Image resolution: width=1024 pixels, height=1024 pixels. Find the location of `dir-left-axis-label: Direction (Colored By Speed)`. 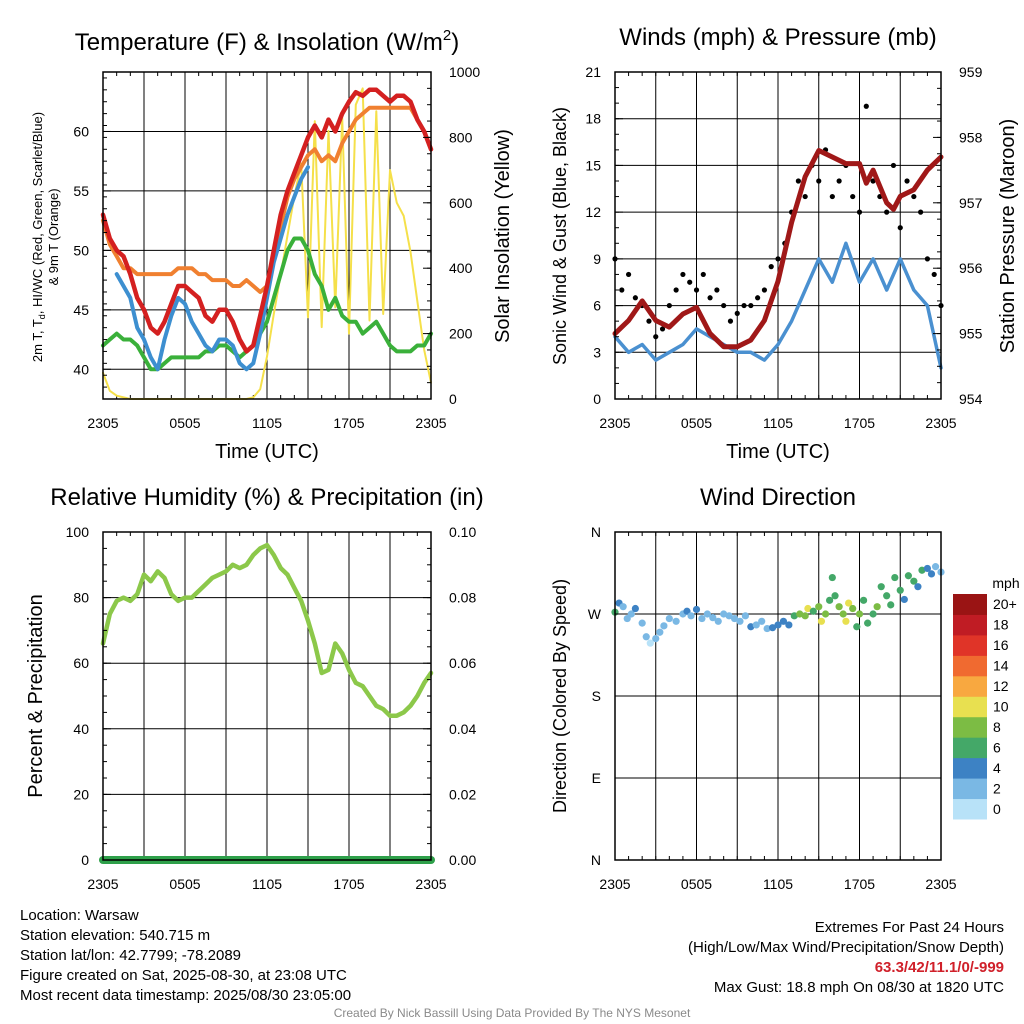

dir-left-axis-label: Direction (Colored By Speed) is located at coordinates (560, 696).